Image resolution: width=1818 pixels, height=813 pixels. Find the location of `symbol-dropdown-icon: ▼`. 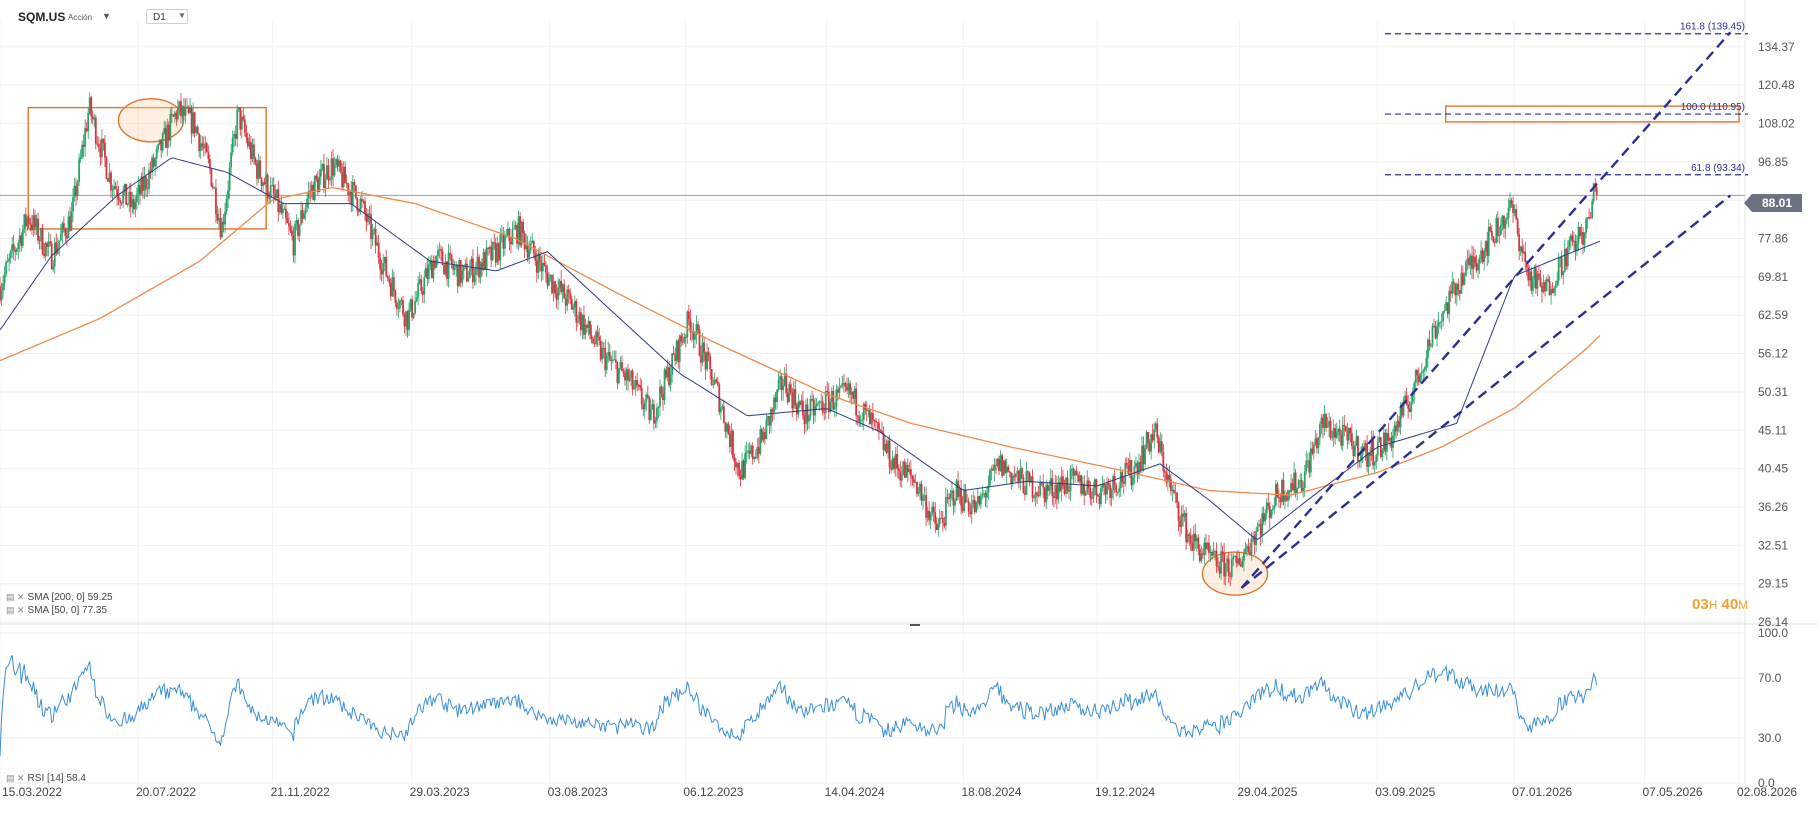

symbol-dropdown-icon: ▼ is located at coordinates (106, 16).